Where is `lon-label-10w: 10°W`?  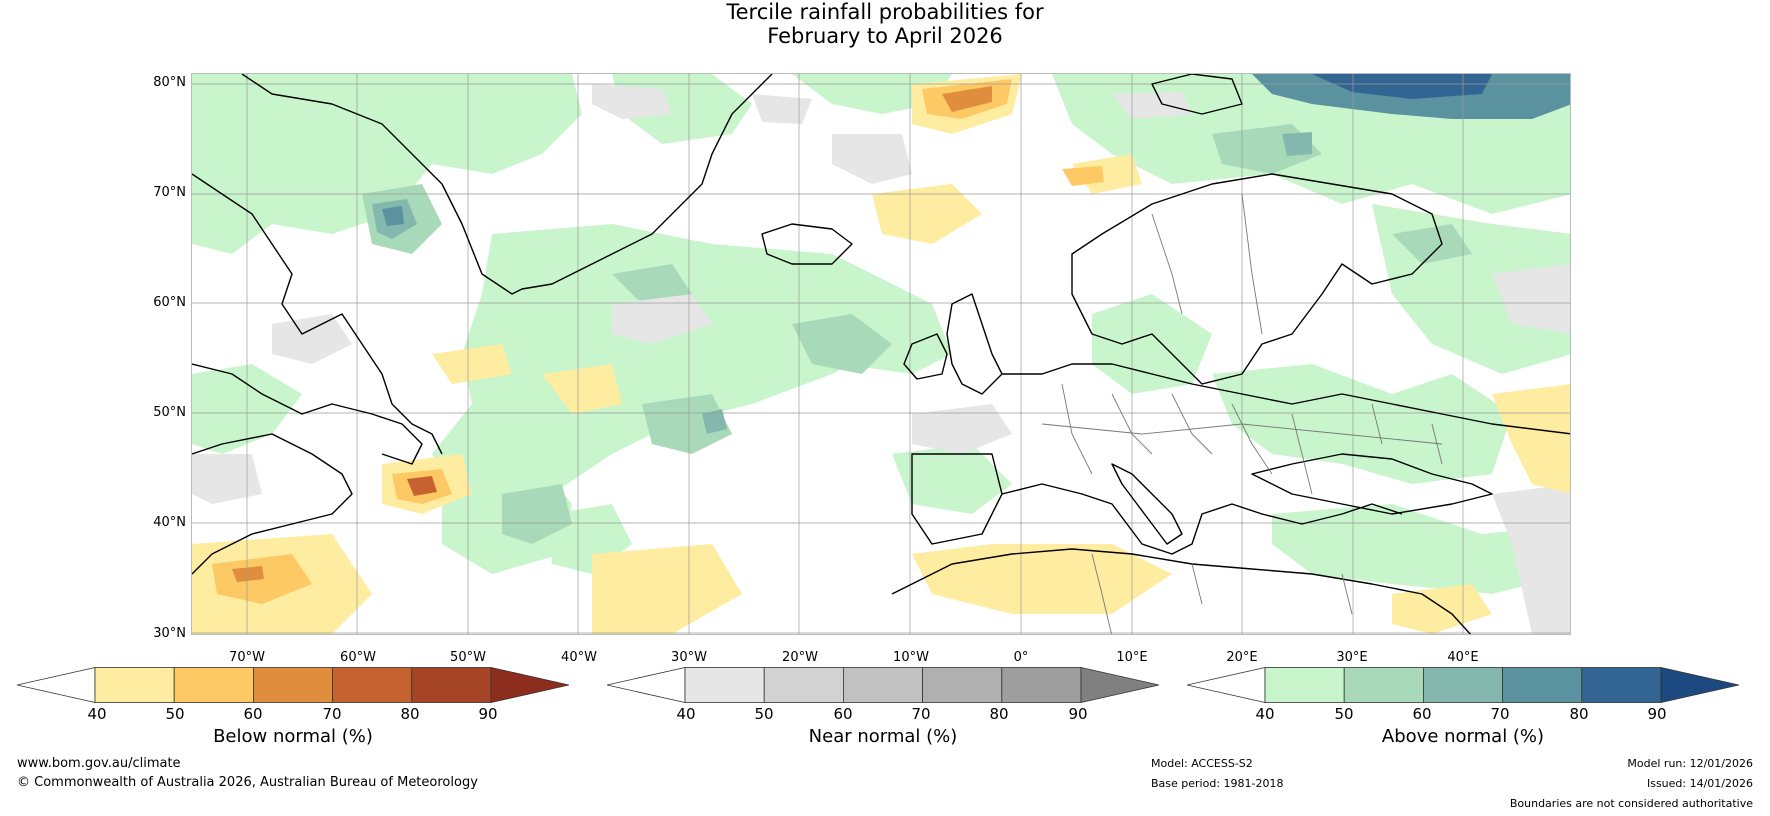 lon-label-10w: 10°W is located at coordinates (911, 657).